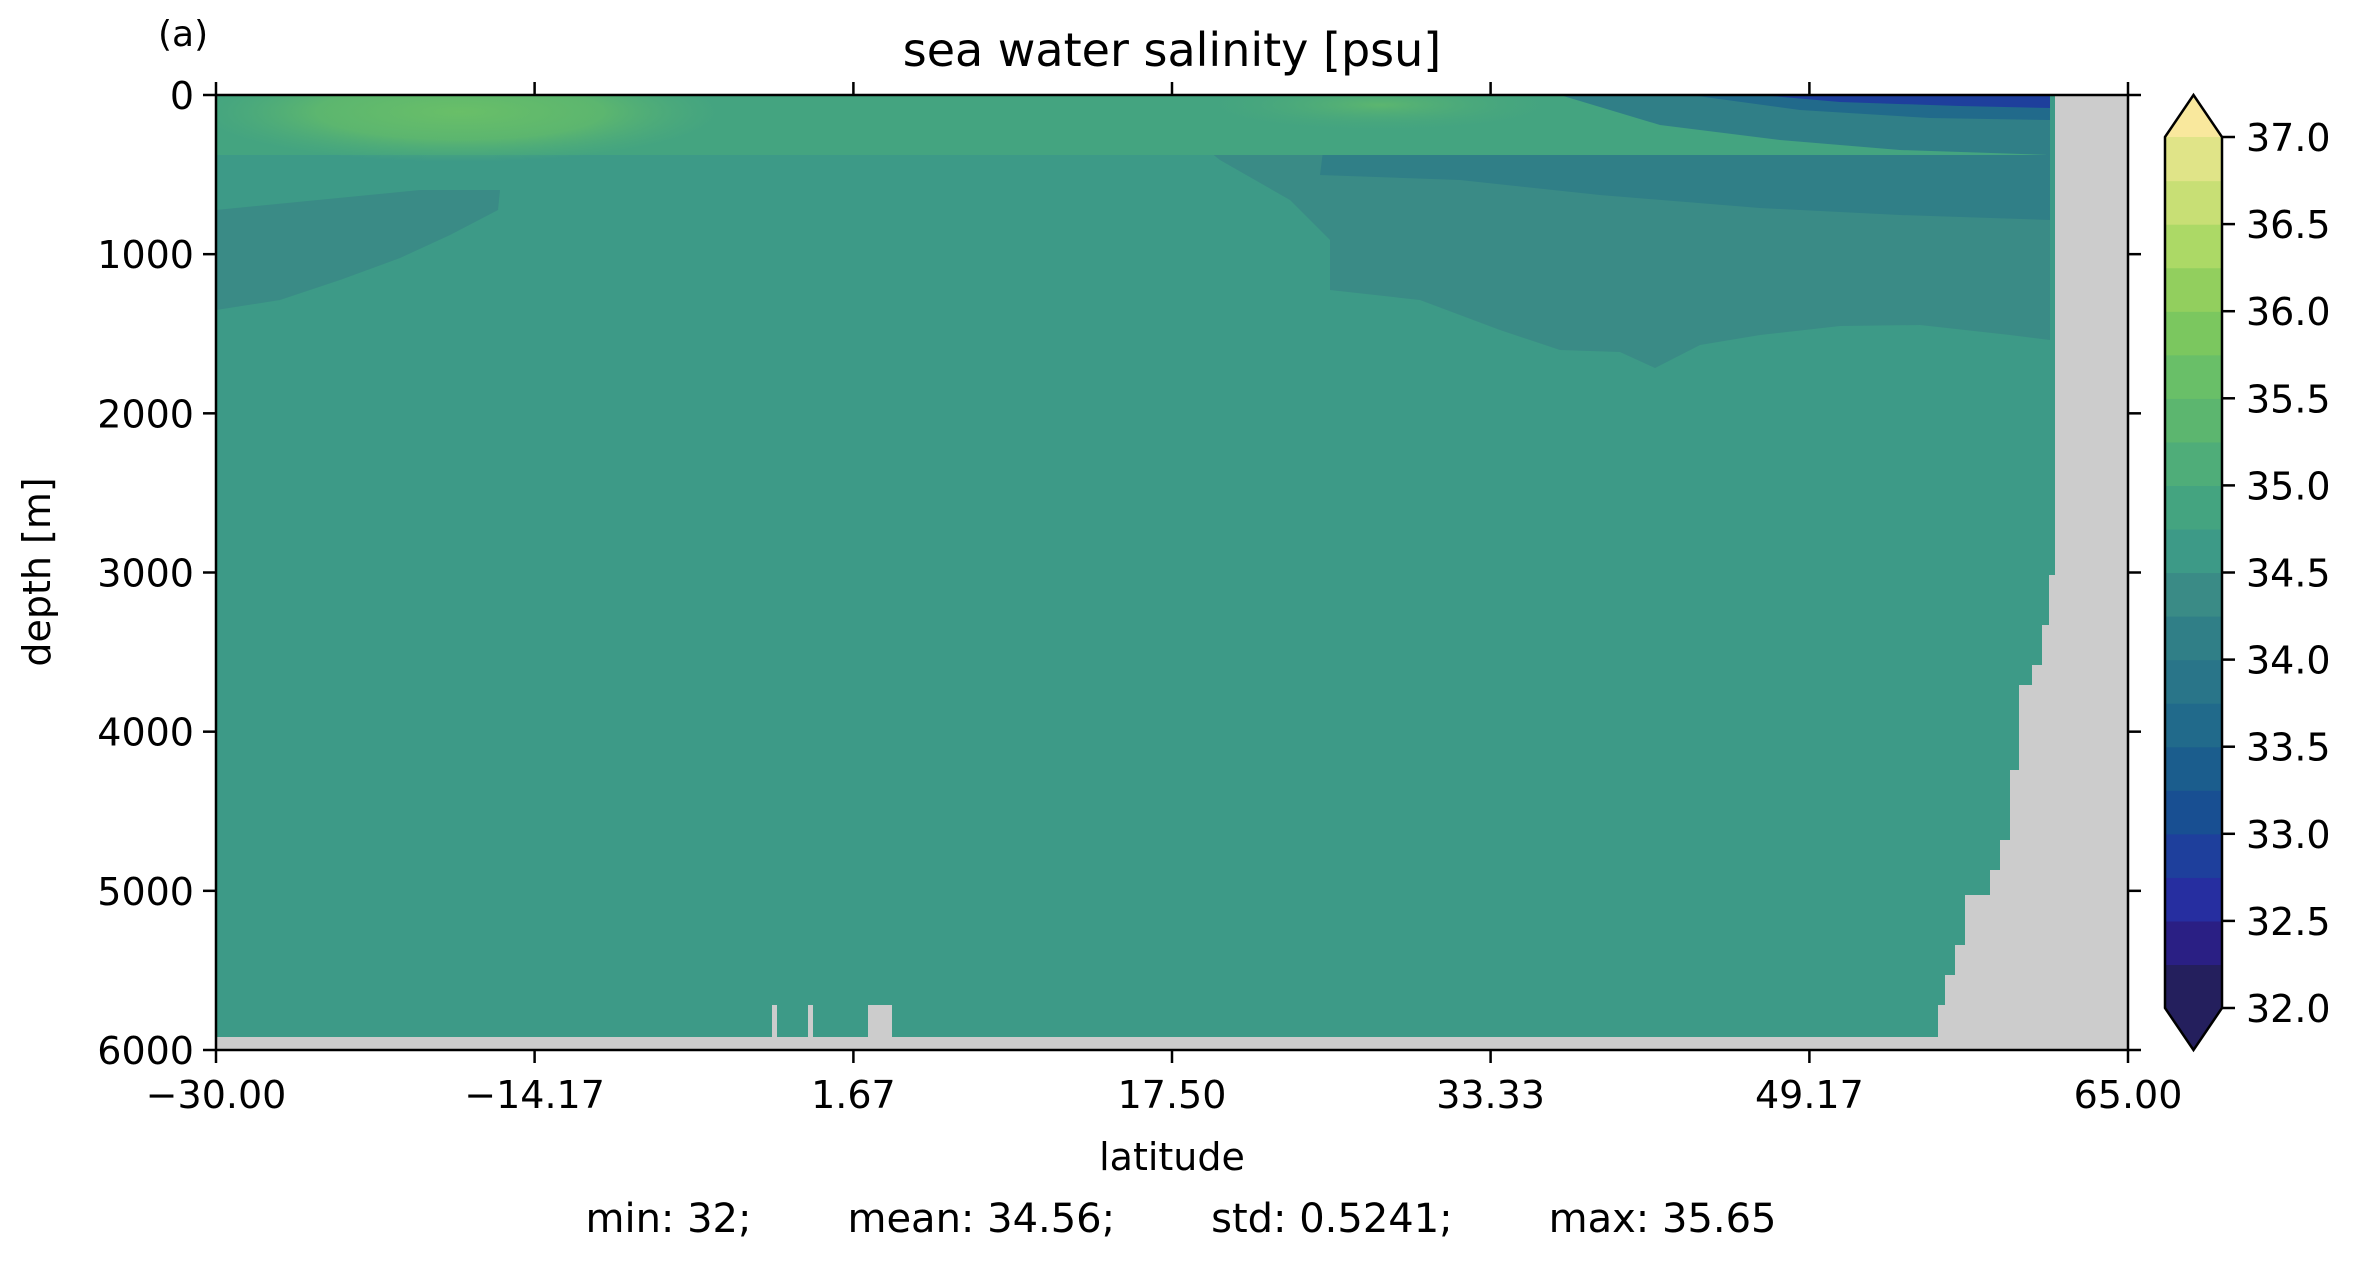 The height and width of the screenshot is (1263, 2362). Describe the element at coordinates (468, 128) in the screenshot. I see `high-salinity-core-south` at that location.